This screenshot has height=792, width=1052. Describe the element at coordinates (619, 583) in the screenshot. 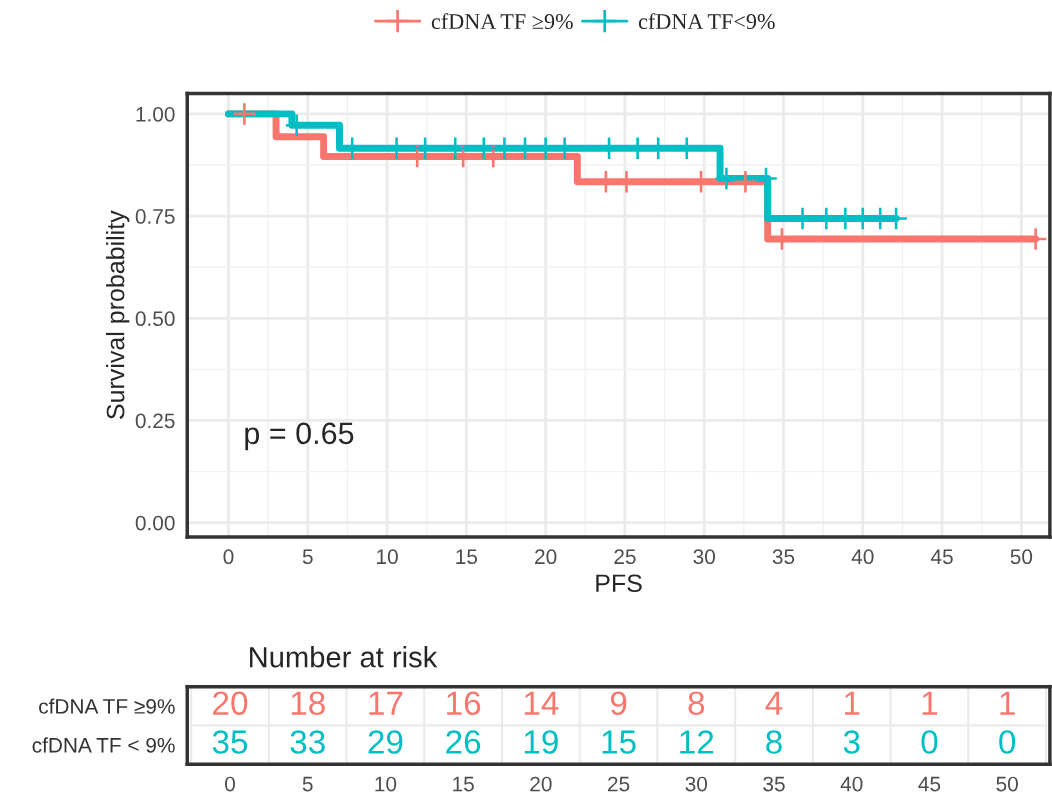

I see `x-axis-title: PFS` at that location.